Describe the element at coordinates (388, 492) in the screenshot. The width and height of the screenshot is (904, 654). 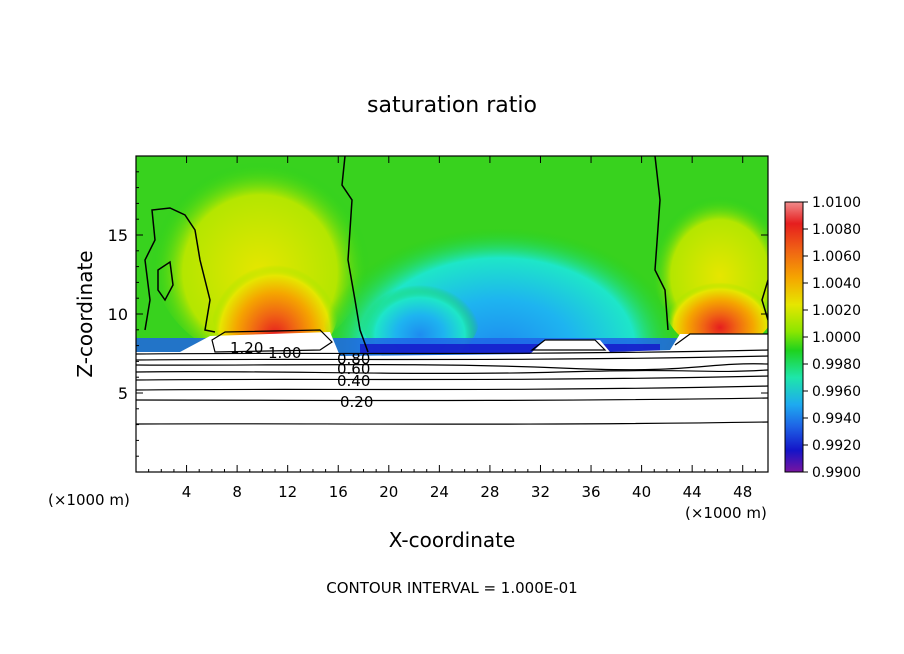
I see `x-tick-label: 20` at that location.